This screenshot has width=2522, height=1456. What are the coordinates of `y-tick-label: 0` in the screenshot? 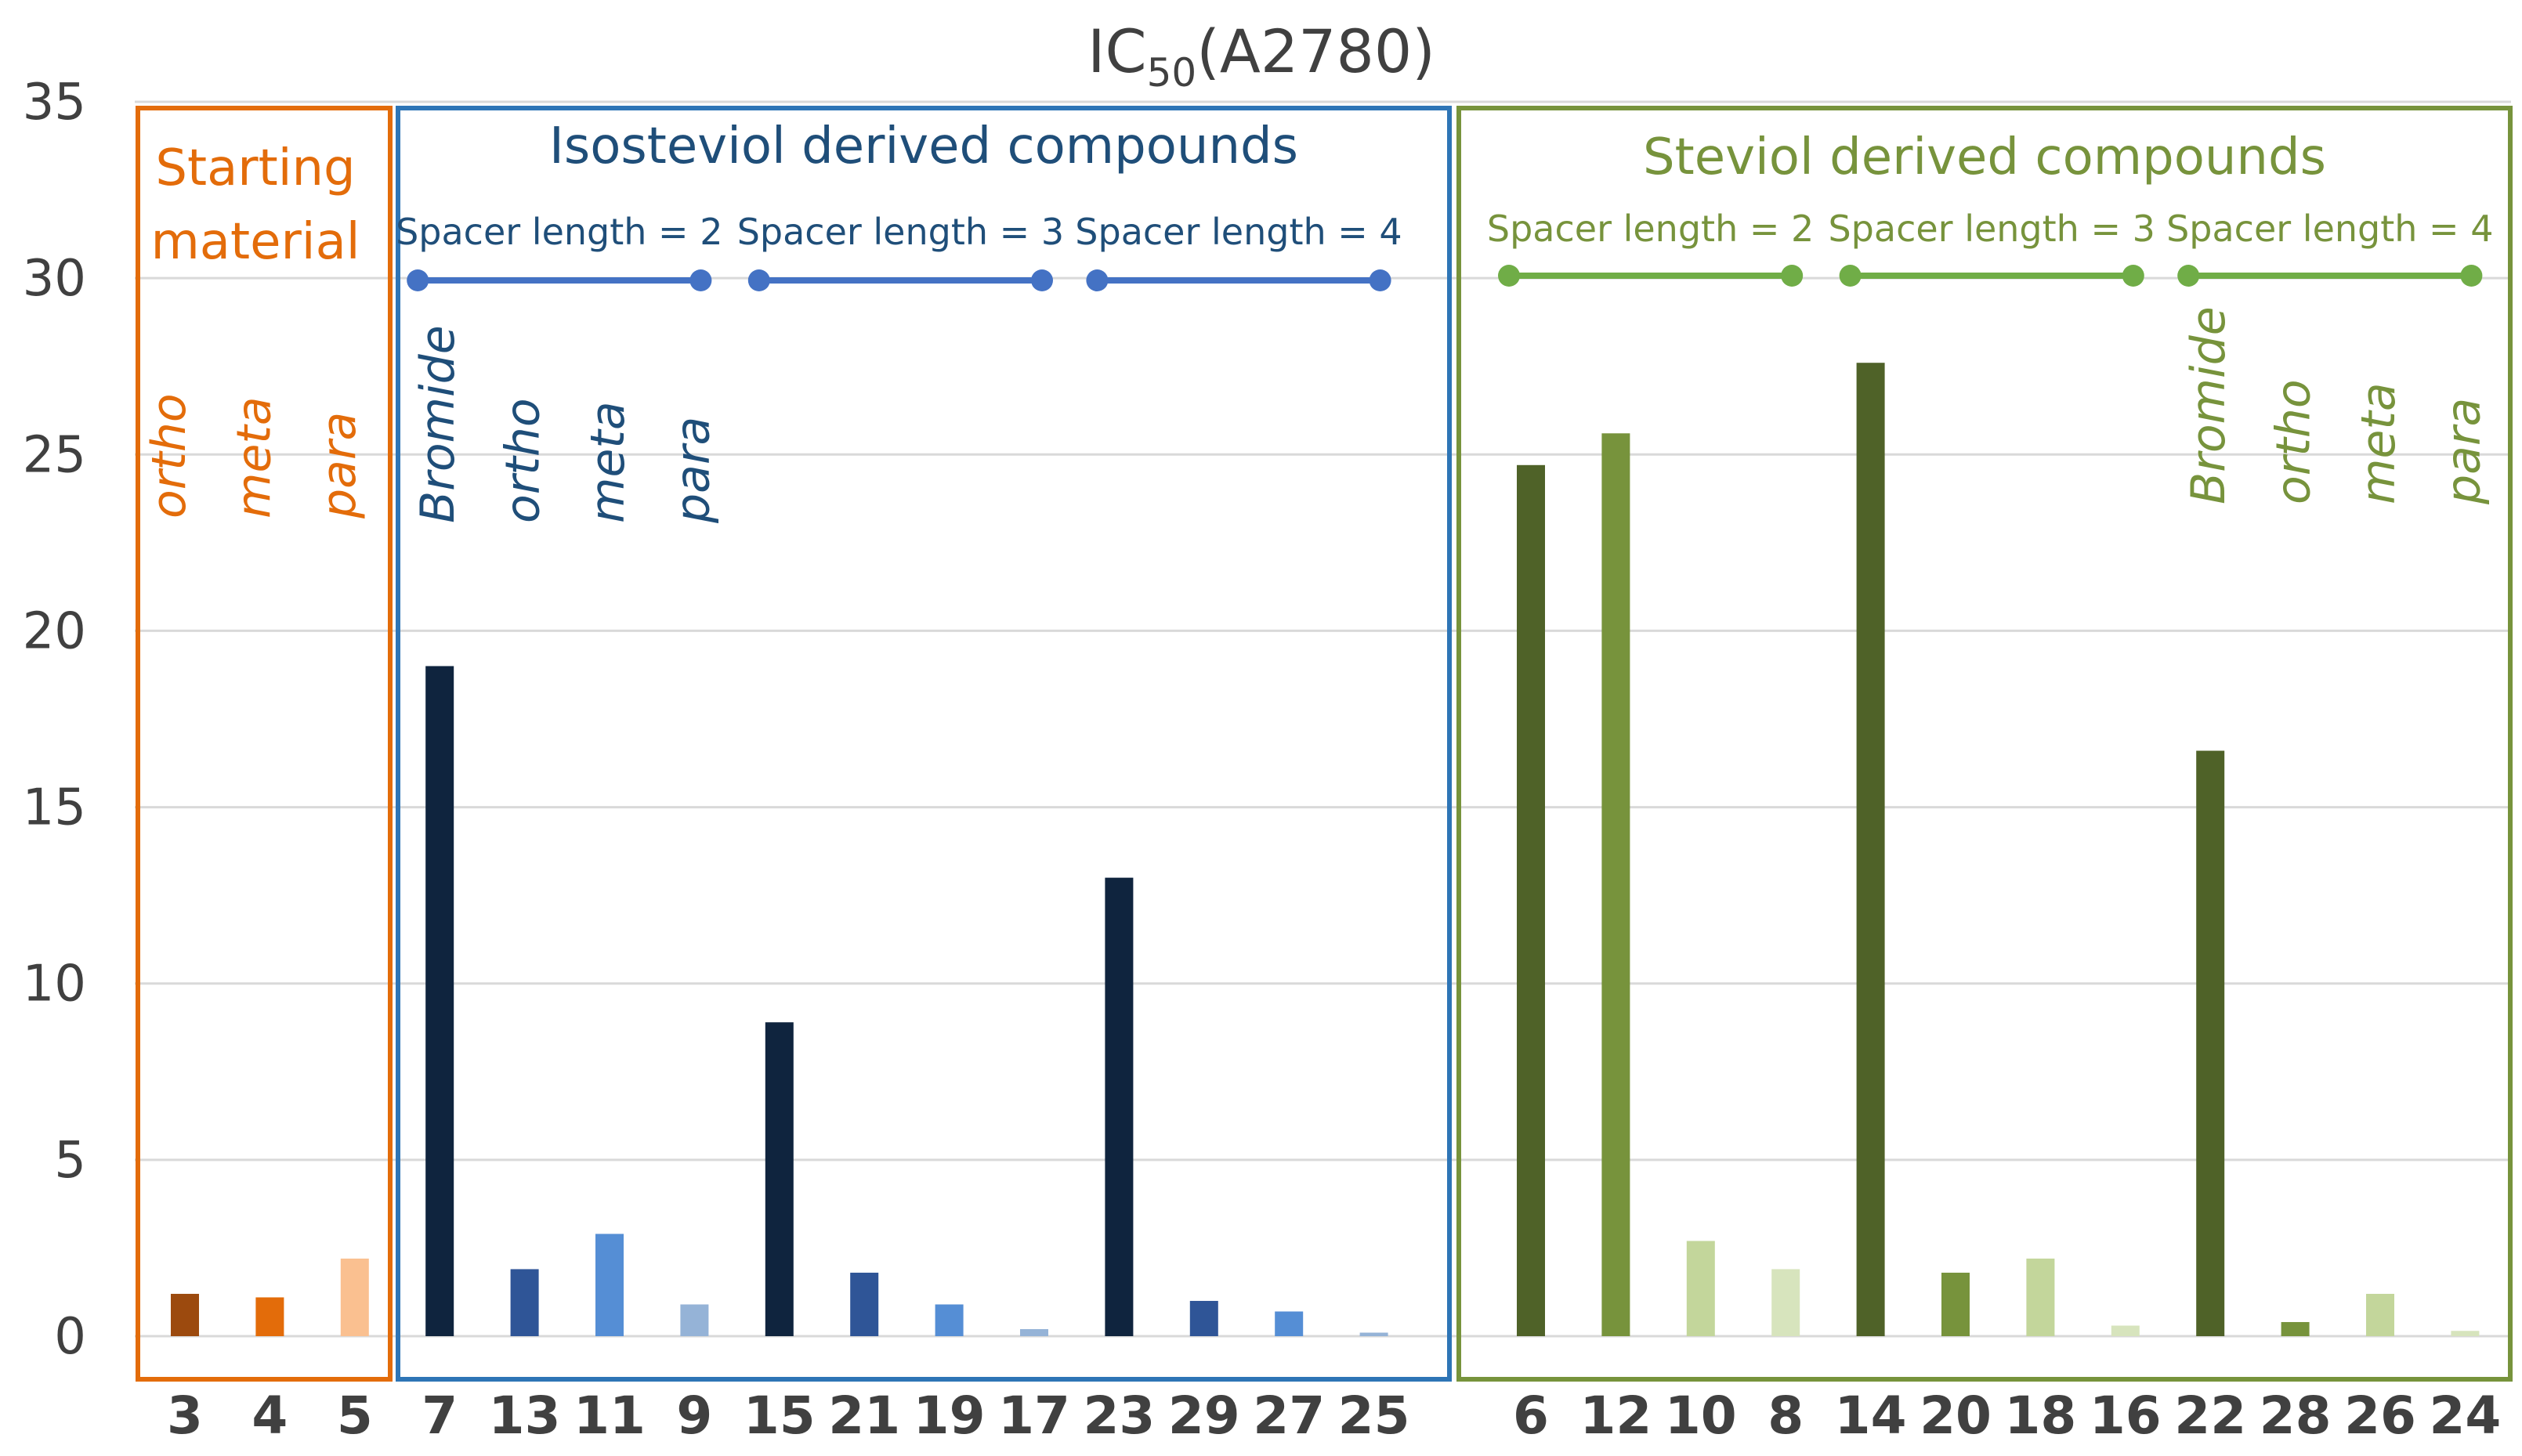 It's located at (70, 1337).